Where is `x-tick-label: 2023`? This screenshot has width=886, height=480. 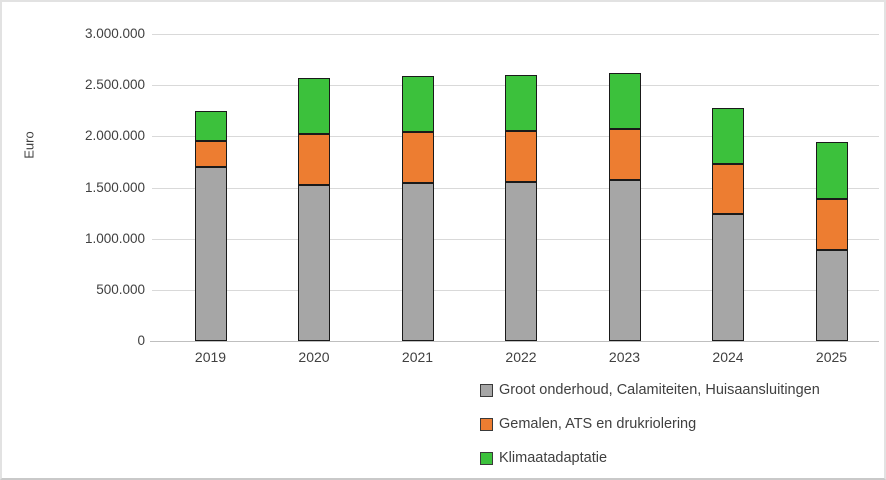 x-tick-label: 2023 is located at coordinates (624, 357).